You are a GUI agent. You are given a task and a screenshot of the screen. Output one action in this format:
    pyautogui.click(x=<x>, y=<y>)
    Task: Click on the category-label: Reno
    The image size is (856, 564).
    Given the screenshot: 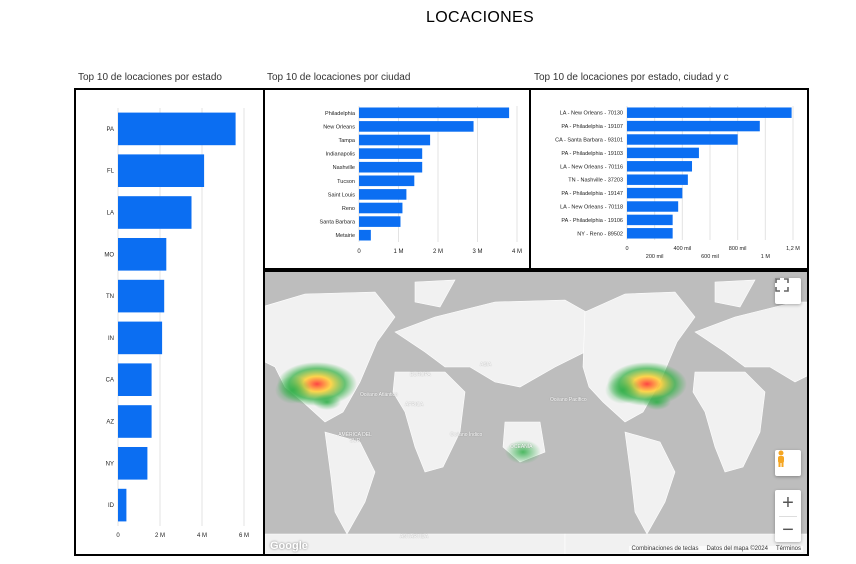 What is the action you would take?
    pyautogui.click(x=348, y=209)
    